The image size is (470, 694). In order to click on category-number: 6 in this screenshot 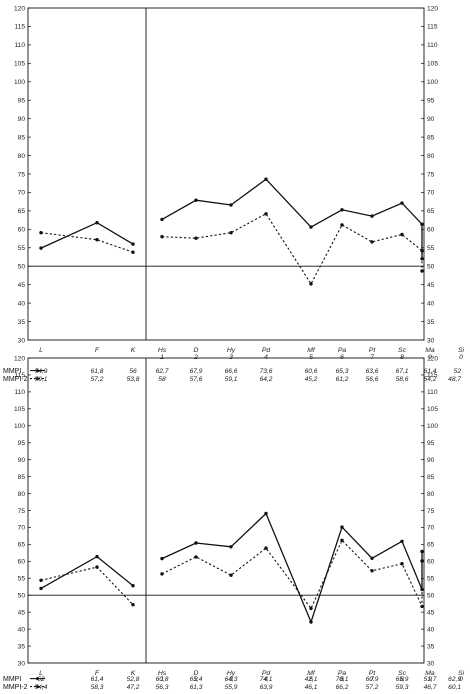, I will do `click(342, 357)`.